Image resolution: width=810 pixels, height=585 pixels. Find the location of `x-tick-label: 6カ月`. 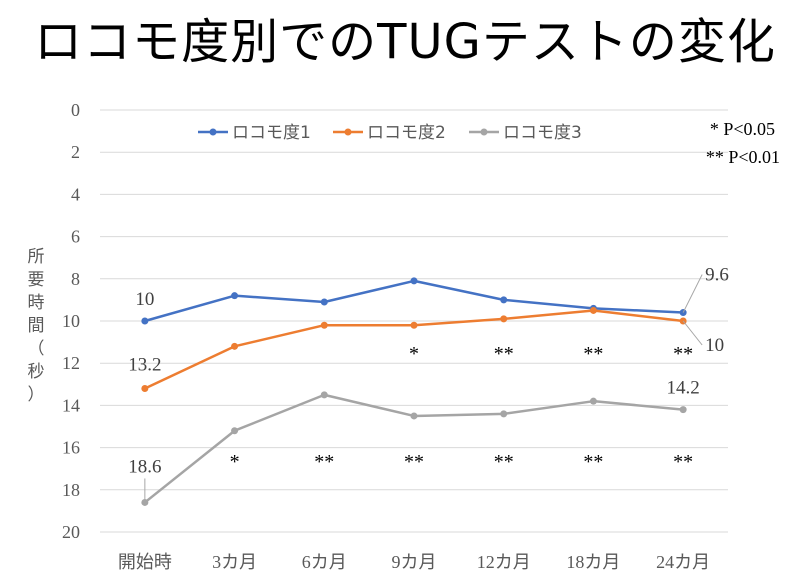

x-tick-label: 6カ月 is located at coordinates (324, 562).